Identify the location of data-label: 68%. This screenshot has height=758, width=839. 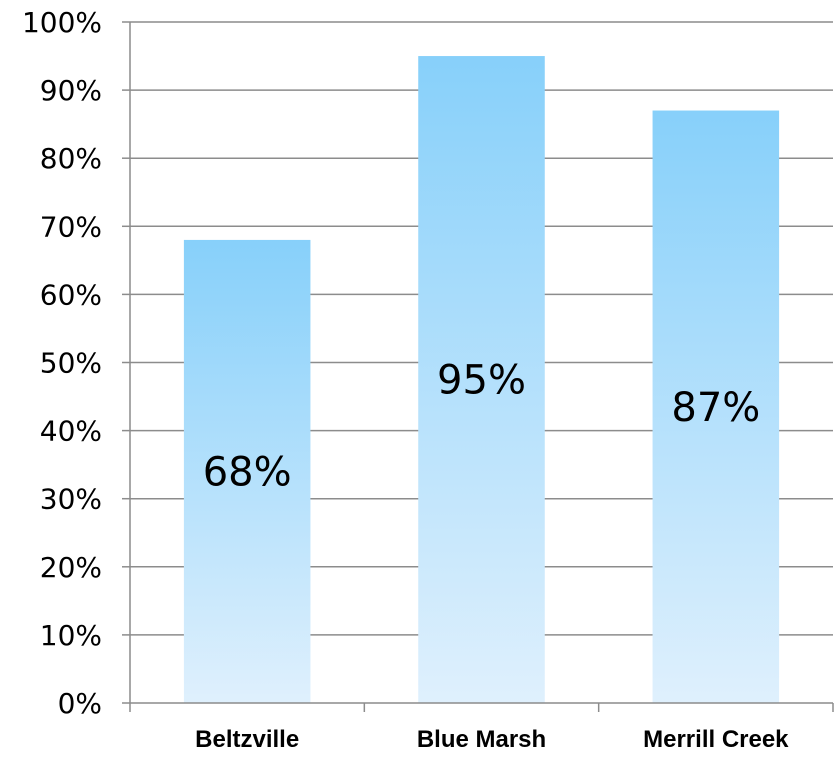
(247, 472).